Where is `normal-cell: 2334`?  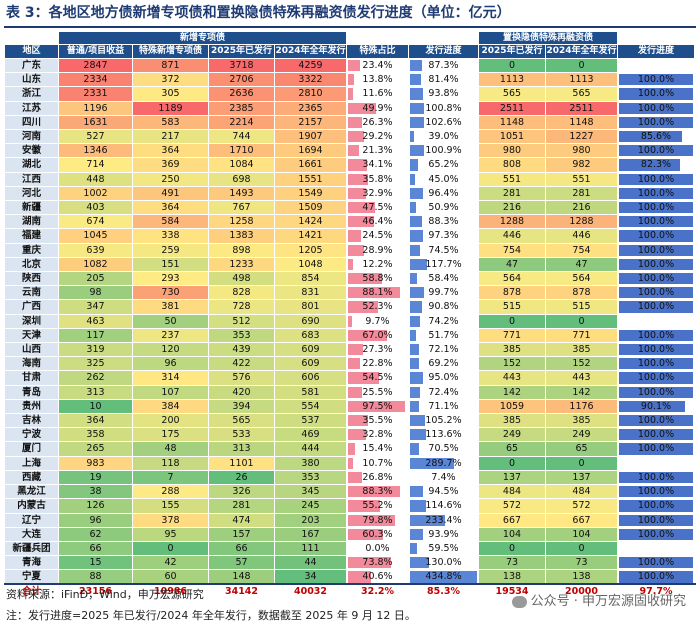
normal-cell: 2334 is located at coordinates (95, 80).